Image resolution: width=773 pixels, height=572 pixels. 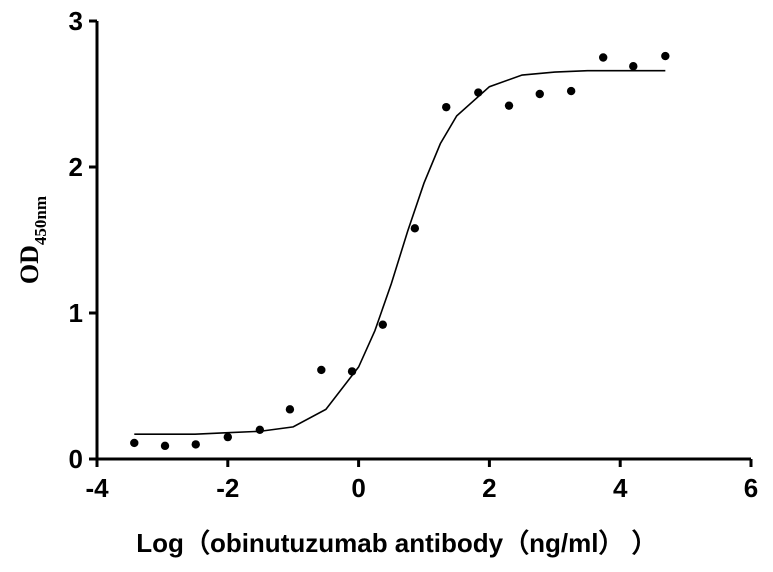 What do you see at coordinates (396, 543) in the screenshot?
I see `x-axis-label: Log（obinutuzumab antibody（ng/ml） ）` at bounding box center [396, 543].